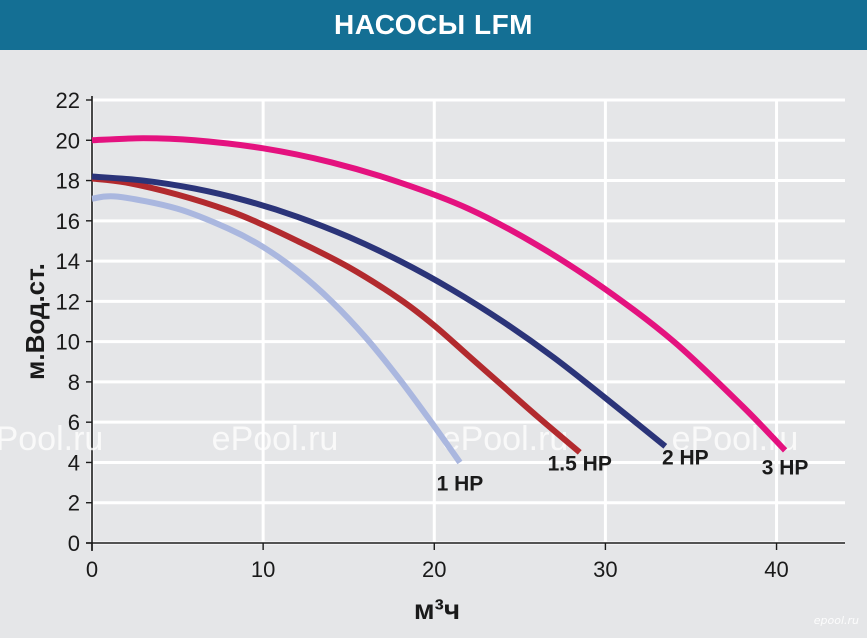 The width and height of the screenshot is (867, 638). What do you see at coordinates (685, 457) in the screenshot?
I see `series-label: 2 HP` at bounding box center [685, 457].